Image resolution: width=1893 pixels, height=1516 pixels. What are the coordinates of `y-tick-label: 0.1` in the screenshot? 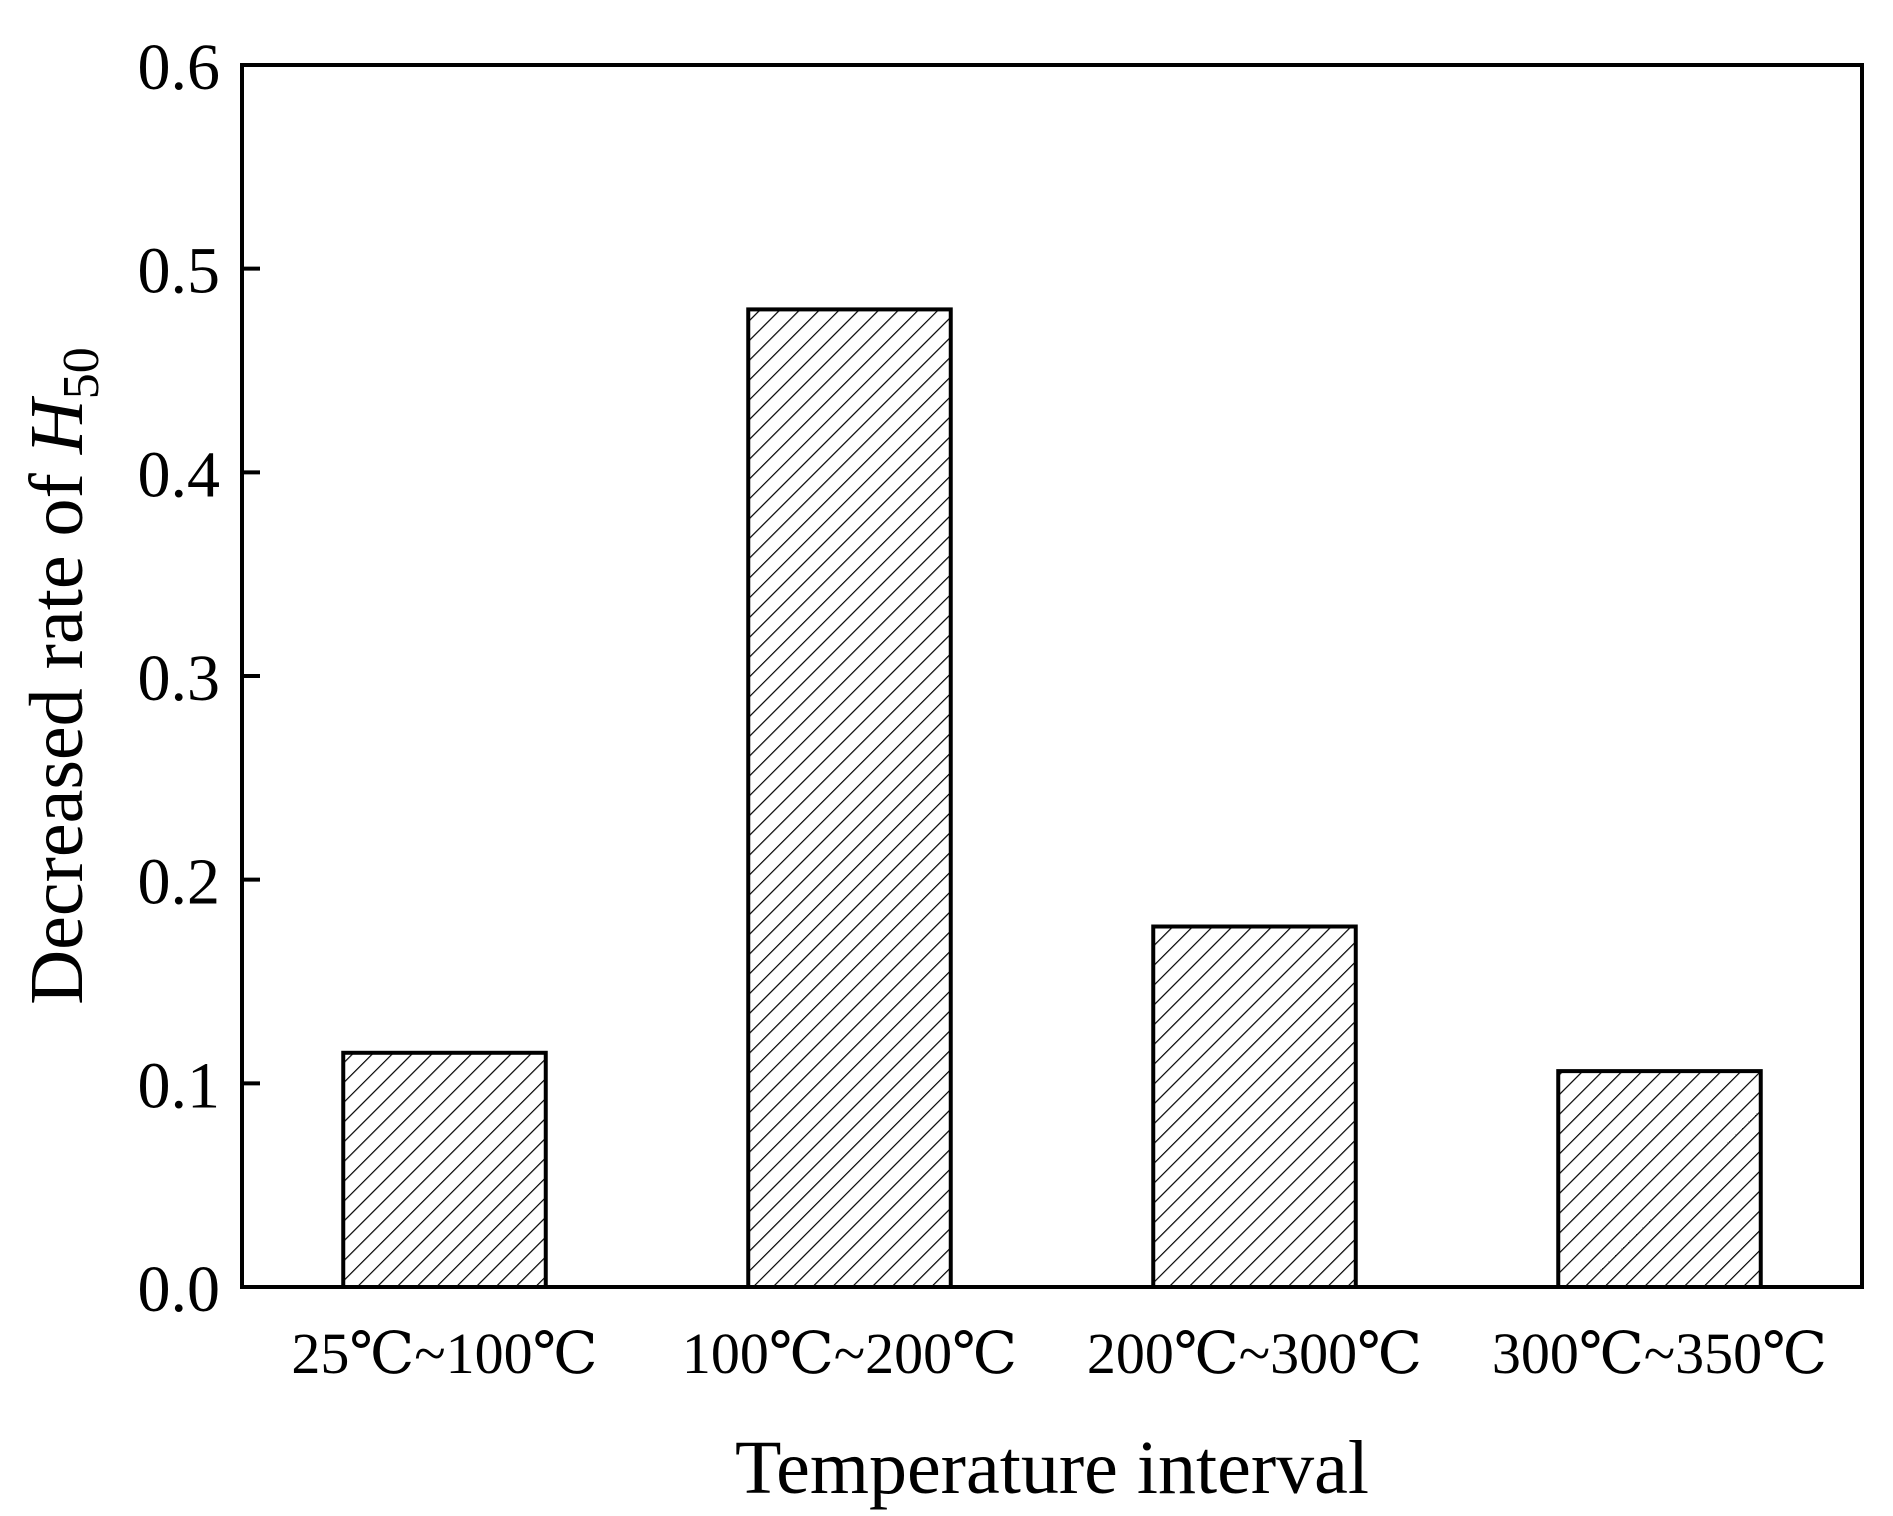 It's located at (179, 1085).